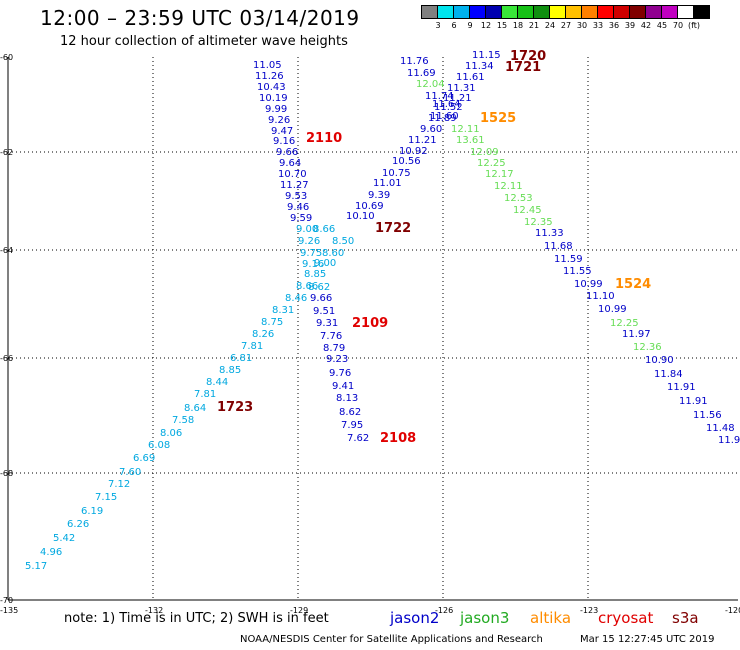  What do you see at coordinates (646, 25) in the screenshot?
I see `scale-label: 42` at bounding box center [646, 25].